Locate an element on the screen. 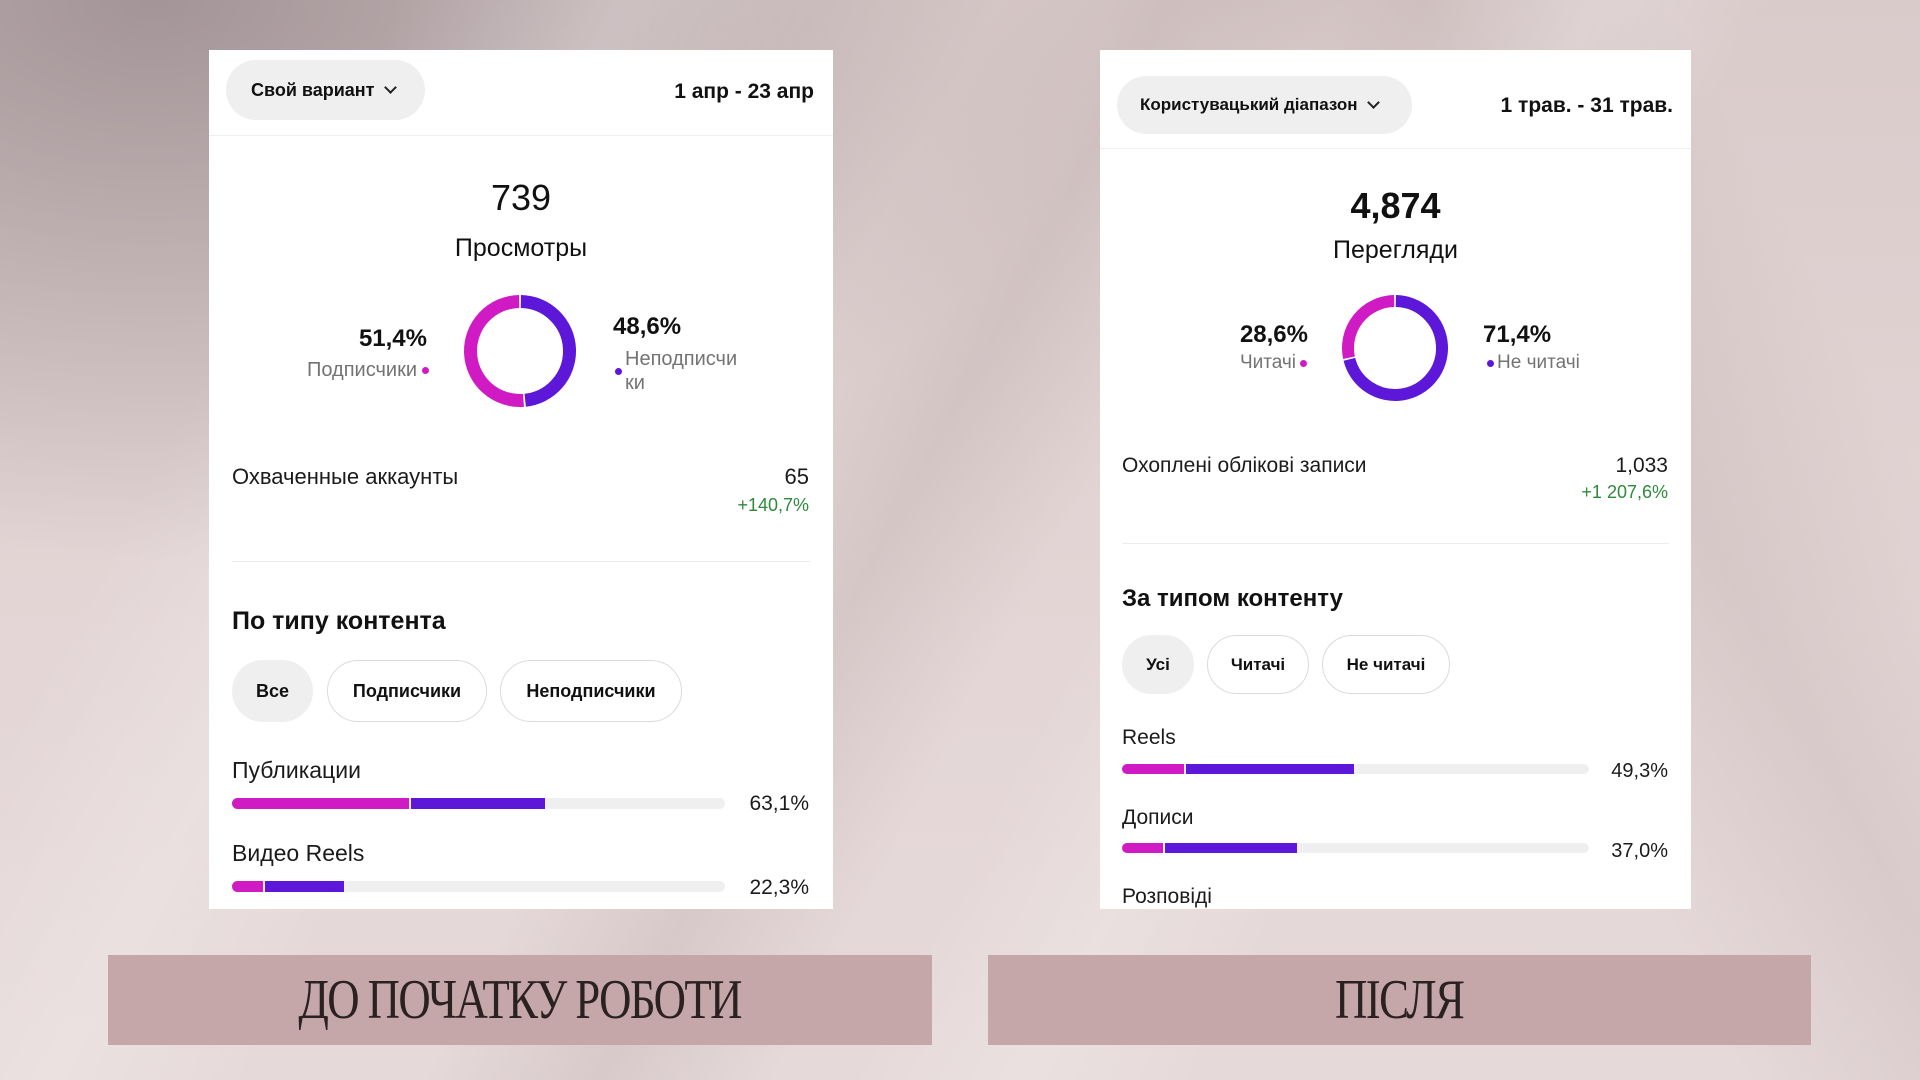 The width and height of the screenshot is (1920, 1080). filter-chip-non-followers: Не читачі is located at coordinates (1386, 664).